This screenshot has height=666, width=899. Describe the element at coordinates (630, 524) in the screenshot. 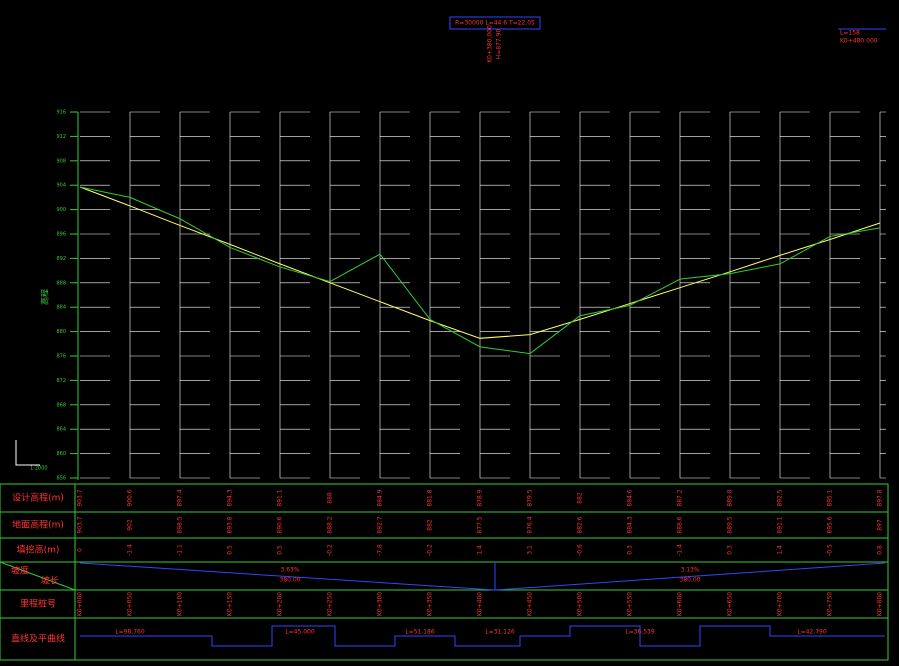

I see `ground-elev: 884.3` at that location.